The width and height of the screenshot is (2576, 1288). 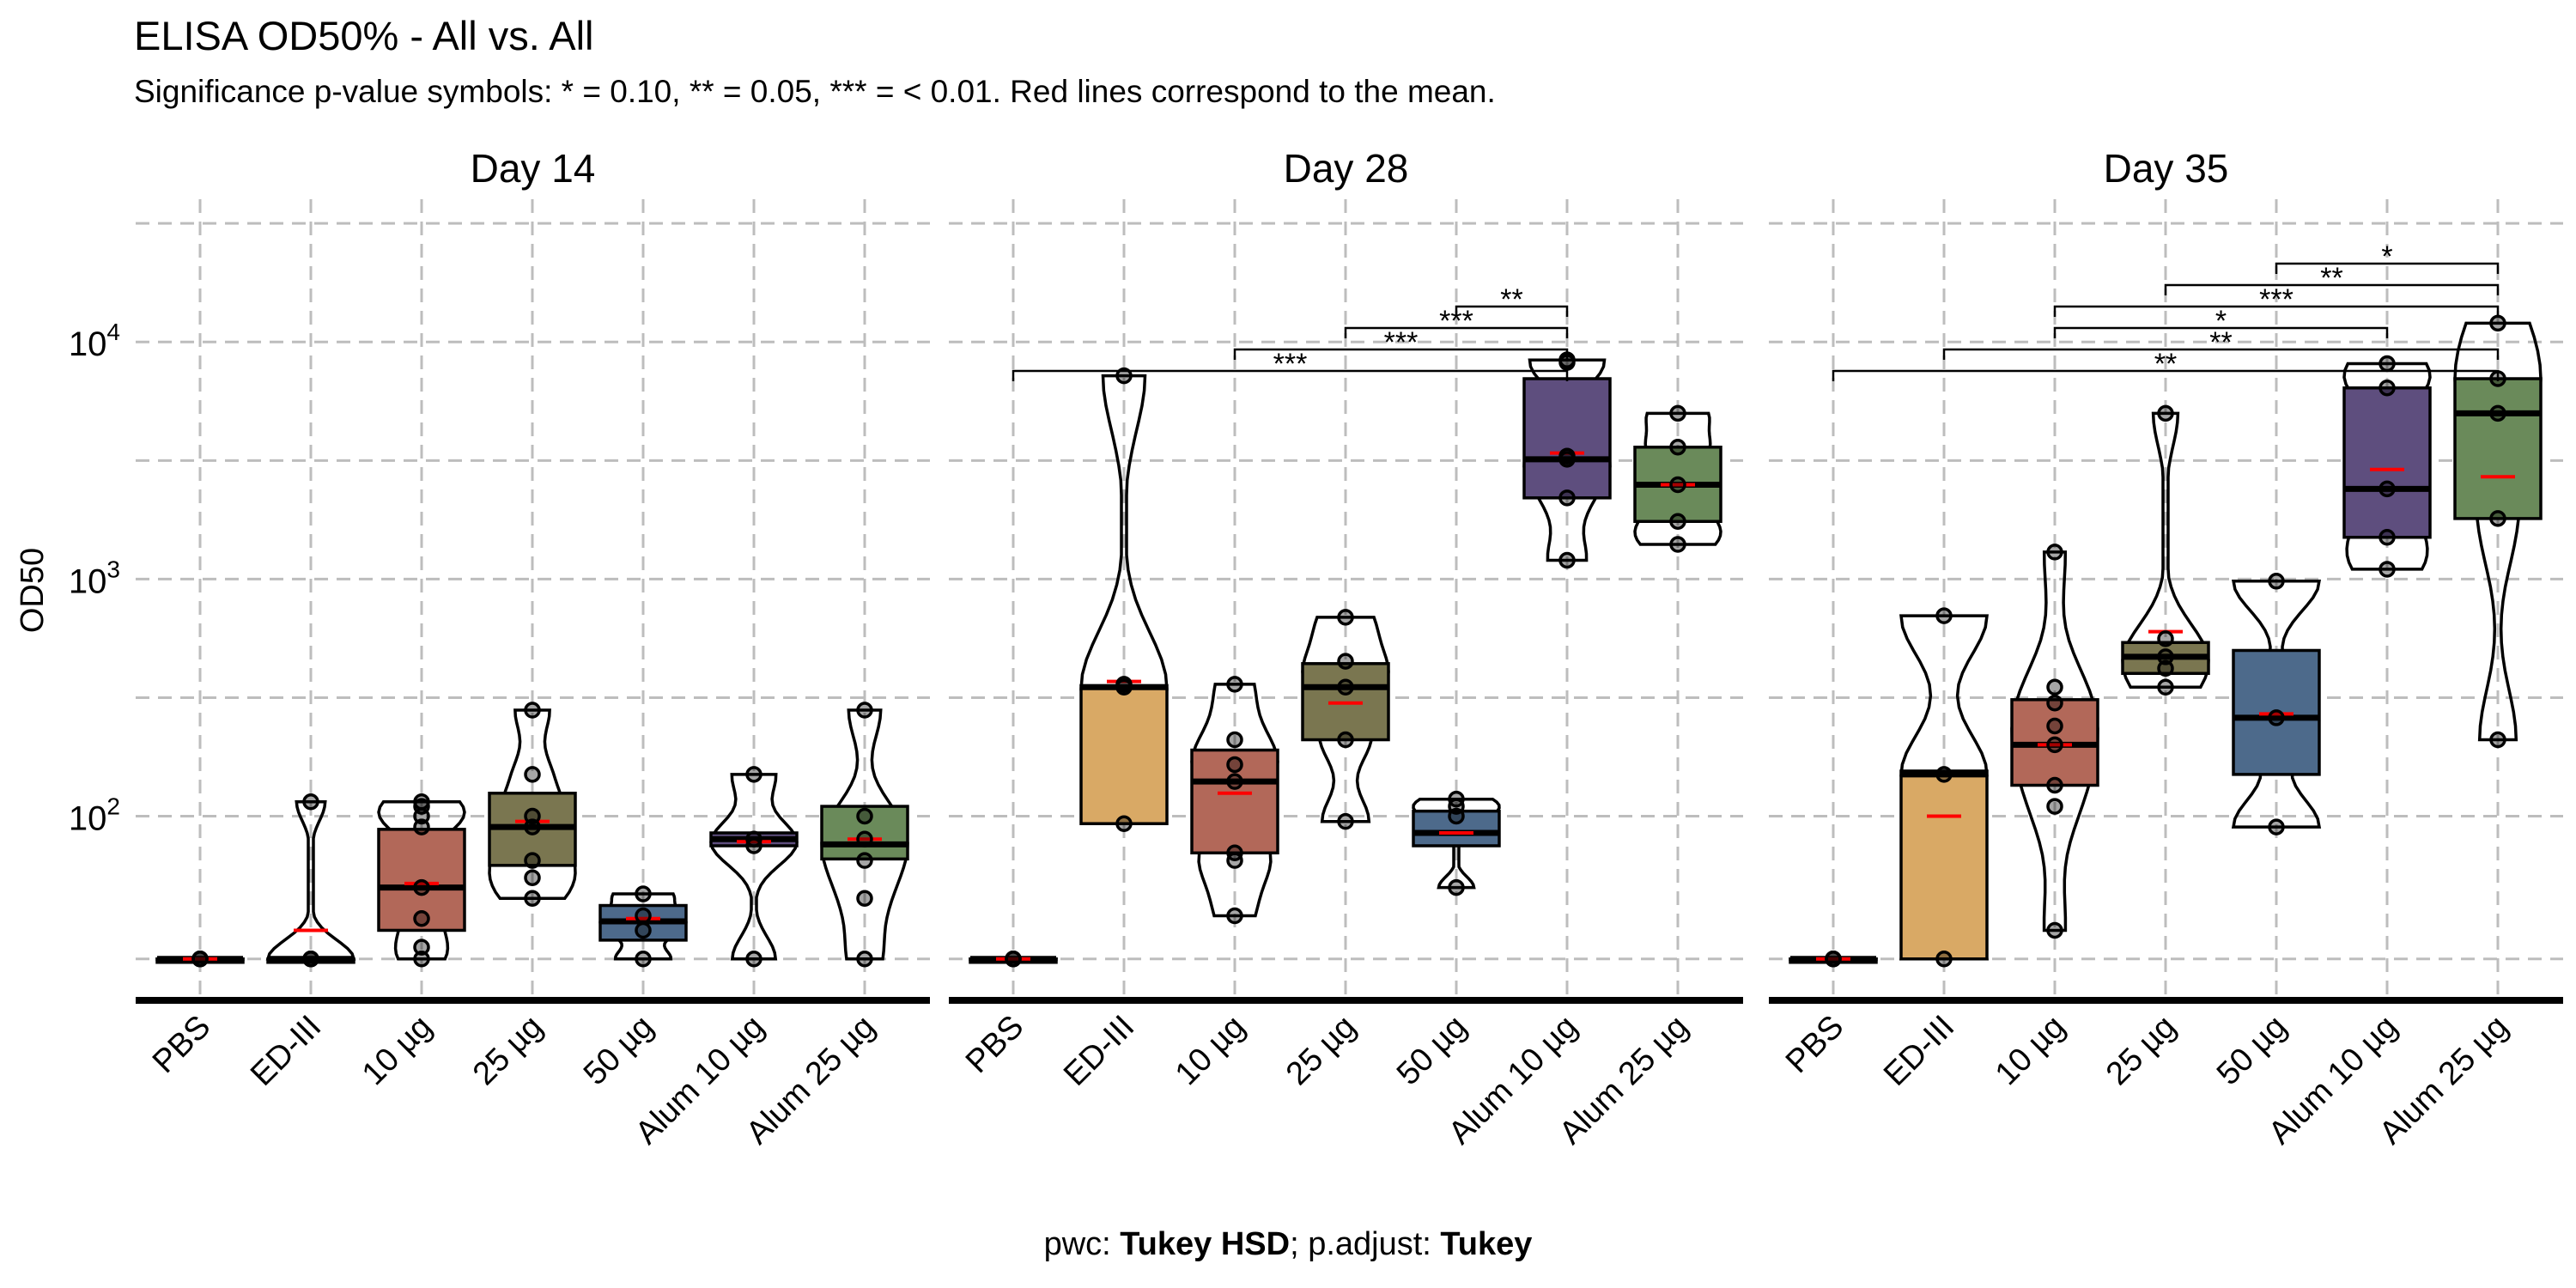 What do you see at coordinates (397, 1050) in the screenshot?
I see `x-tick-label: 10 µg` at bounding box center [397, 1050].